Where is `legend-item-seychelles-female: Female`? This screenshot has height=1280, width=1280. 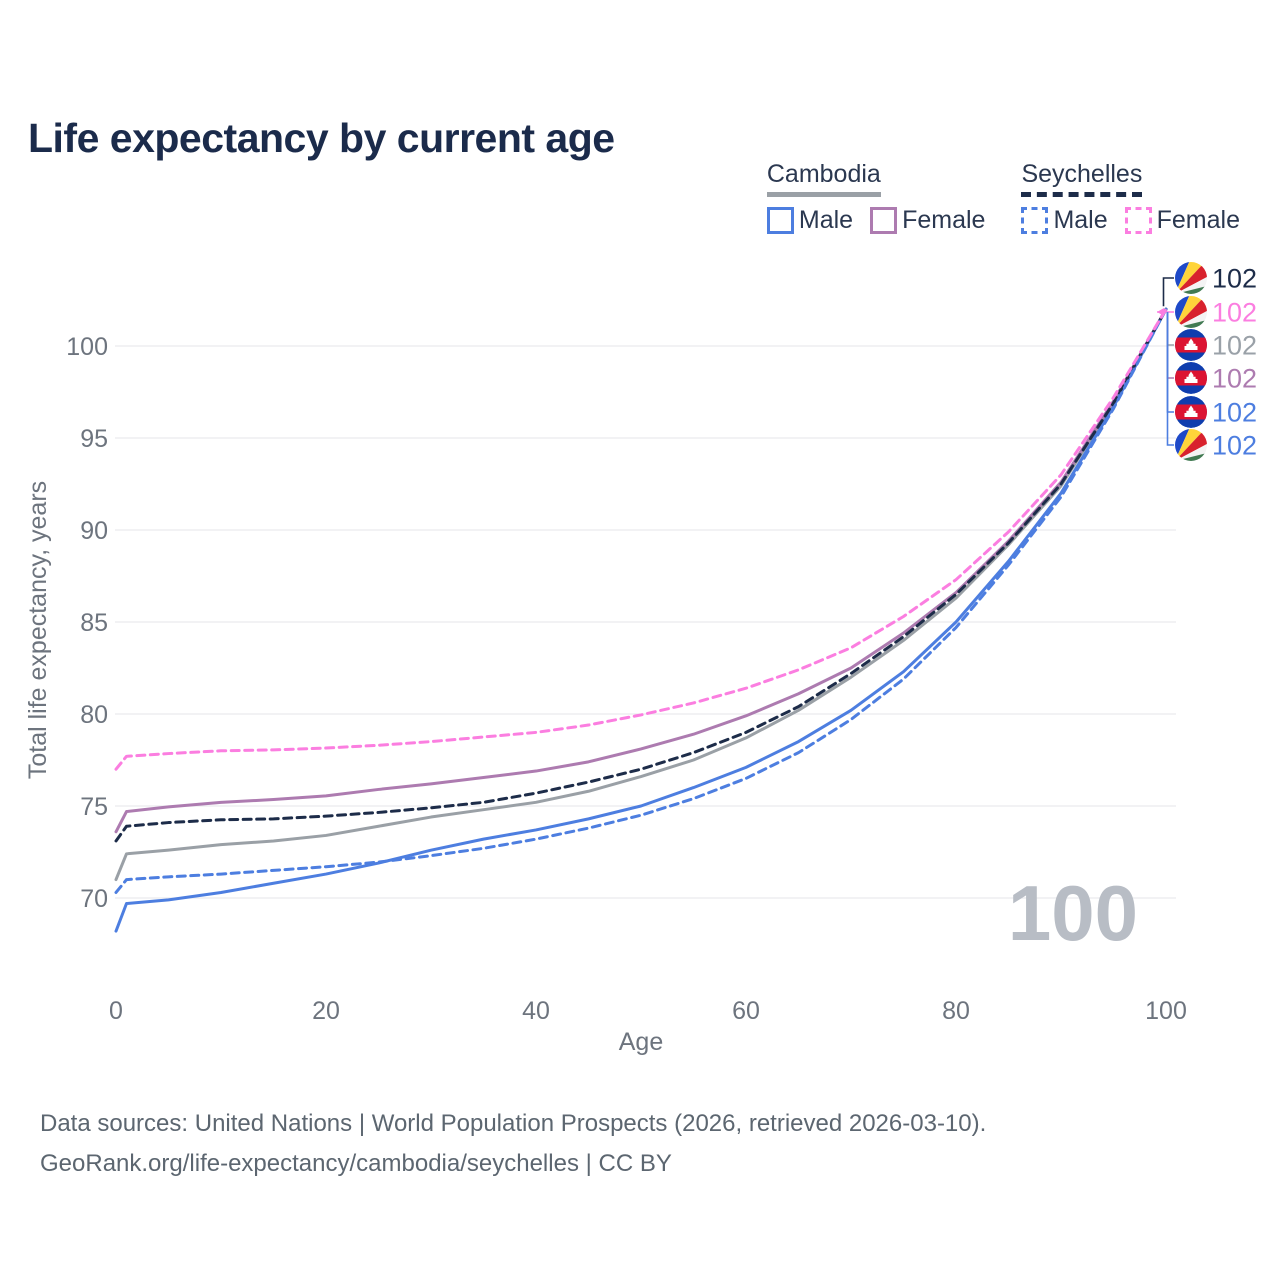
legend-item-seychelles-female: Female is located at coordinates (1182, 220).